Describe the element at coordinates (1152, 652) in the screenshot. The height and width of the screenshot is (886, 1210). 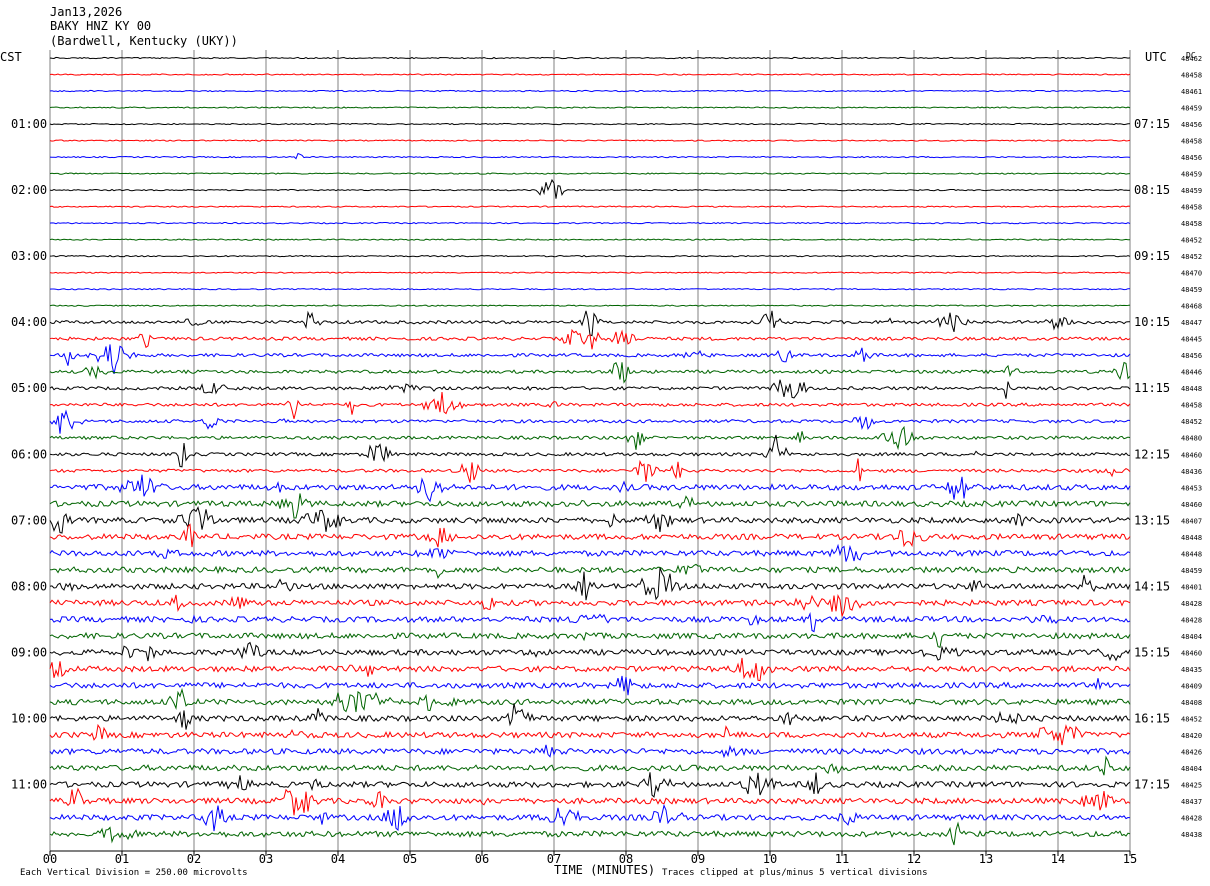
I see `utc-hour-label: 15:15` at that location.